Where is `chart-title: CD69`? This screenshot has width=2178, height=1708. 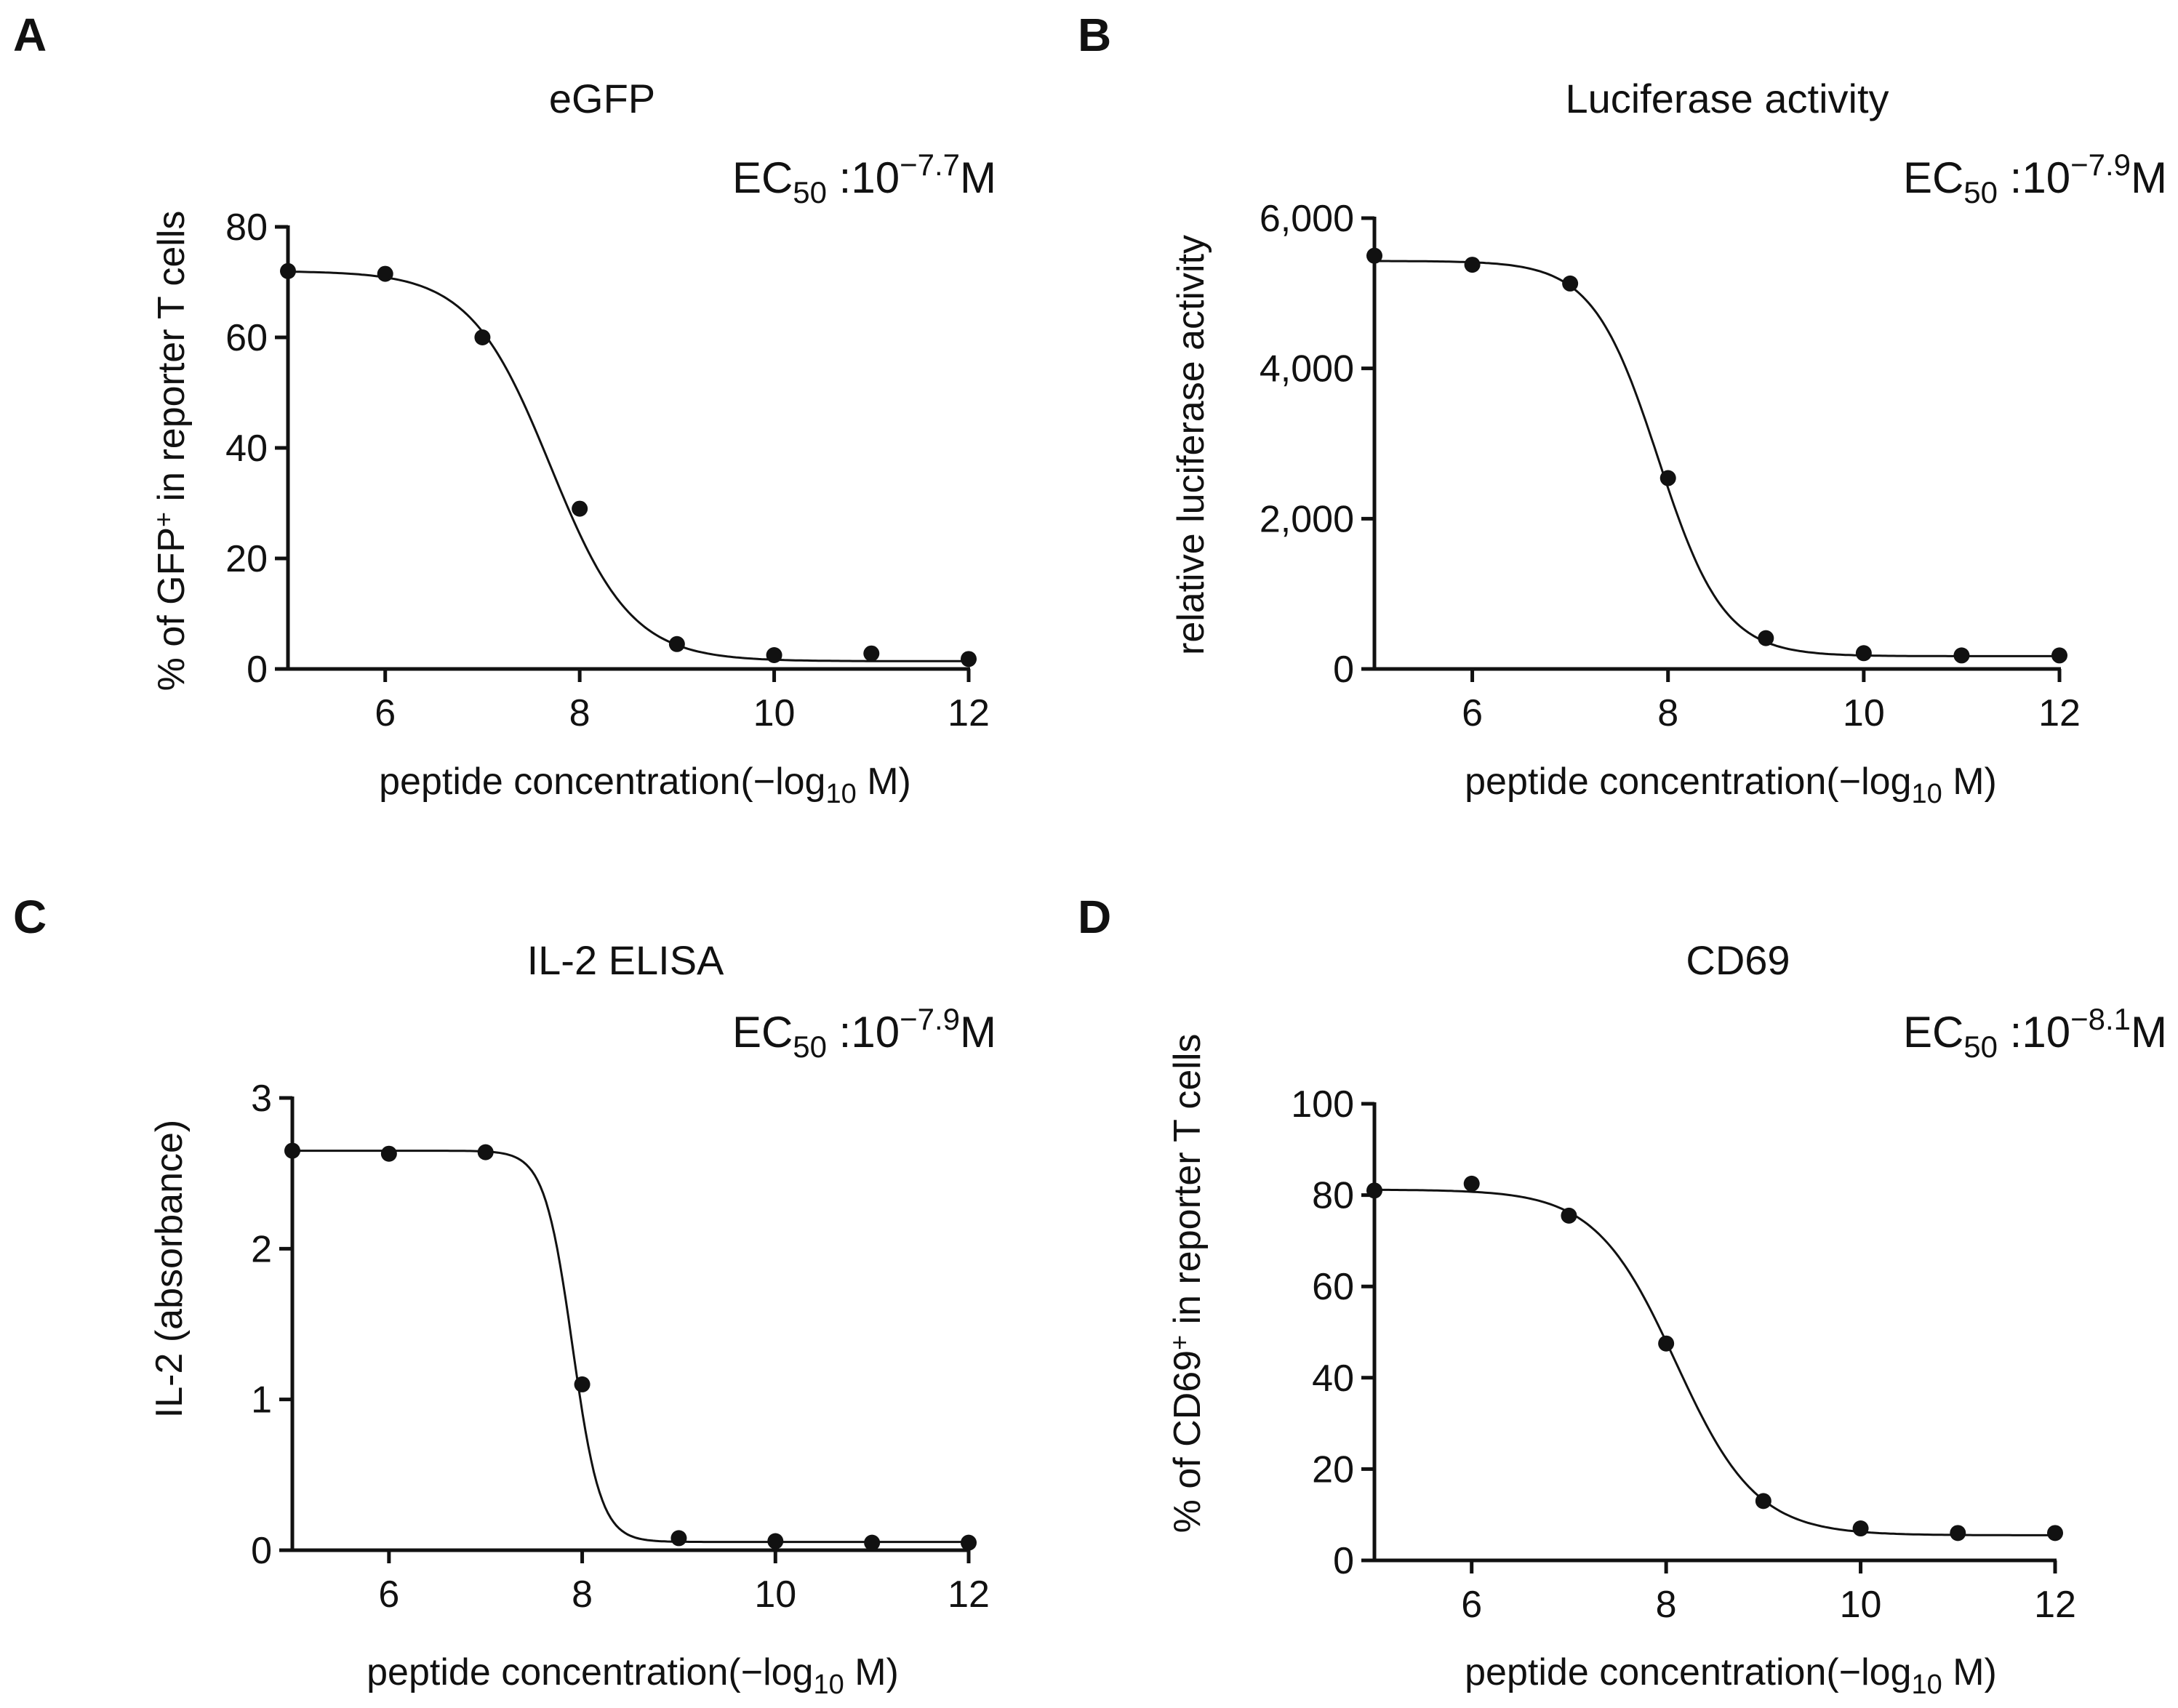
chart-title: CD69 is located at coordinates (1738, 960).